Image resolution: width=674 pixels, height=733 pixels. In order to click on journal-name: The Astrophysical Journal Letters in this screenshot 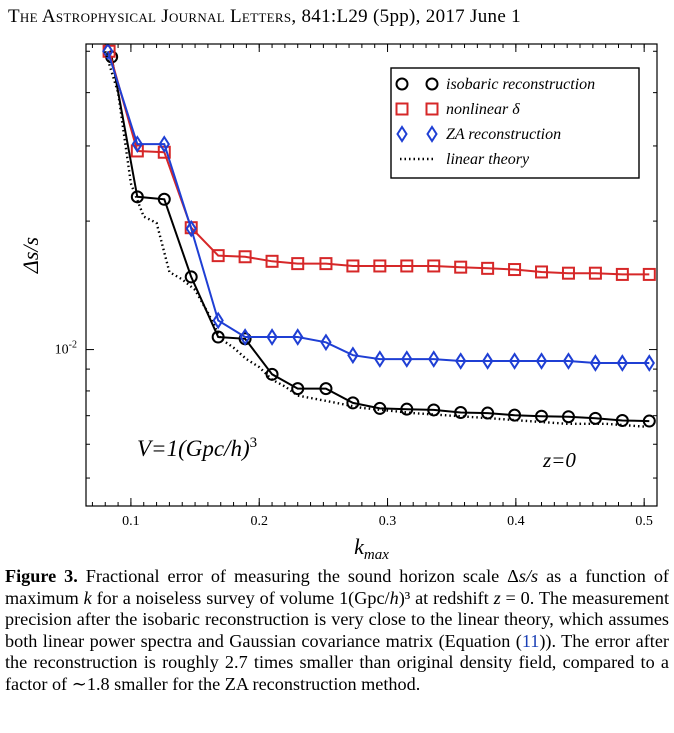, I will do `click(150, 16)`.